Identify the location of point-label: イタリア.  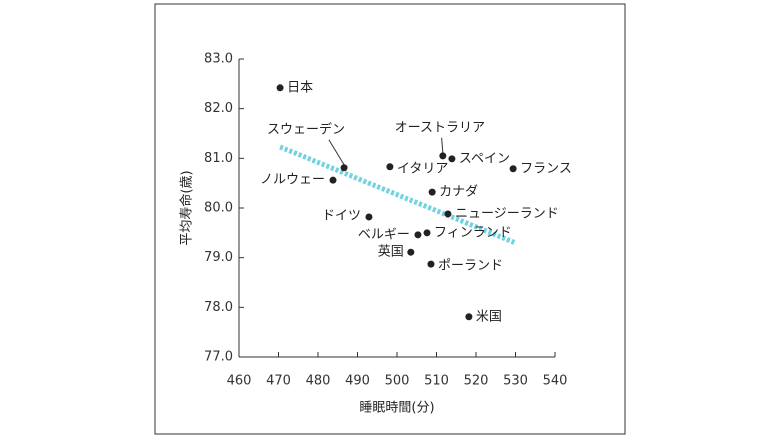
(422, 168).